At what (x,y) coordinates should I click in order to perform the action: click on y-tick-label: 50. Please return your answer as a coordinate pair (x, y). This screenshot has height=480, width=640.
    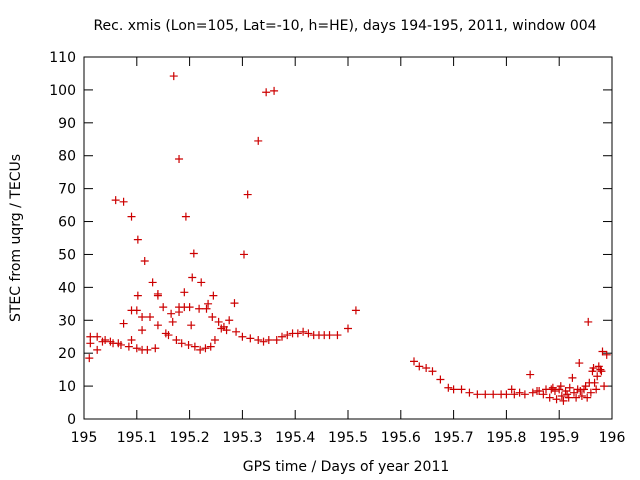
    Looking at the image, I should click on (67, 255).